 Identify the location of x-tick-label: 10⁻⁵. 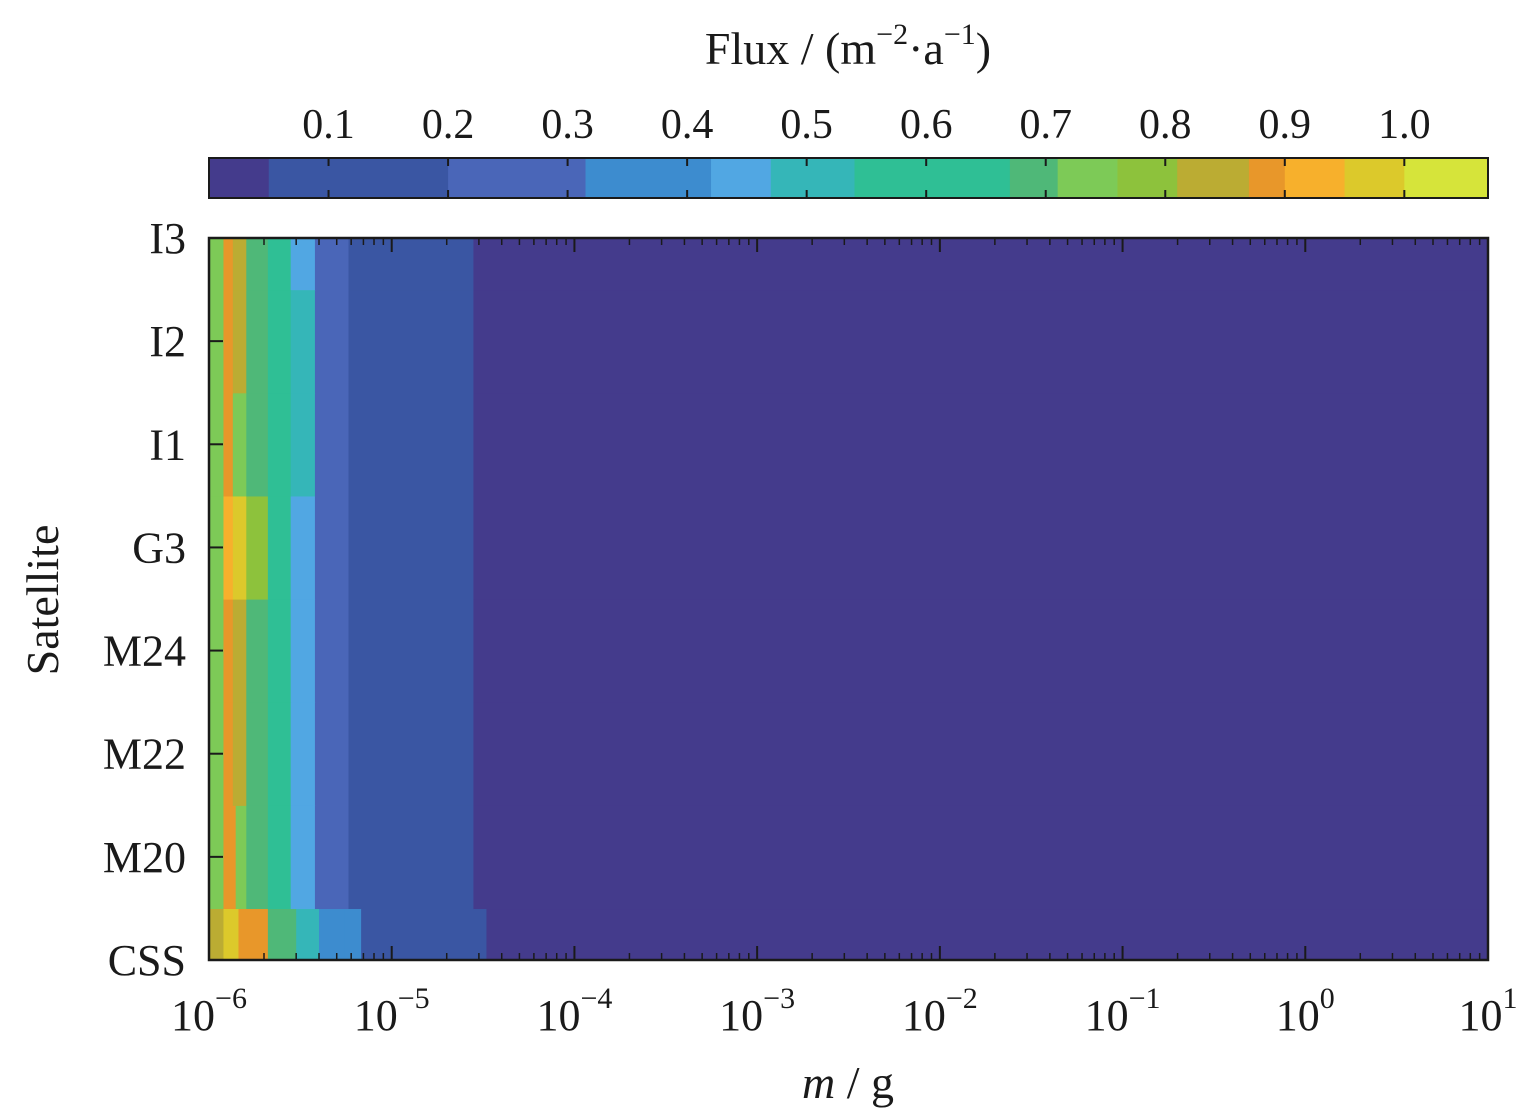
(392, 1011).